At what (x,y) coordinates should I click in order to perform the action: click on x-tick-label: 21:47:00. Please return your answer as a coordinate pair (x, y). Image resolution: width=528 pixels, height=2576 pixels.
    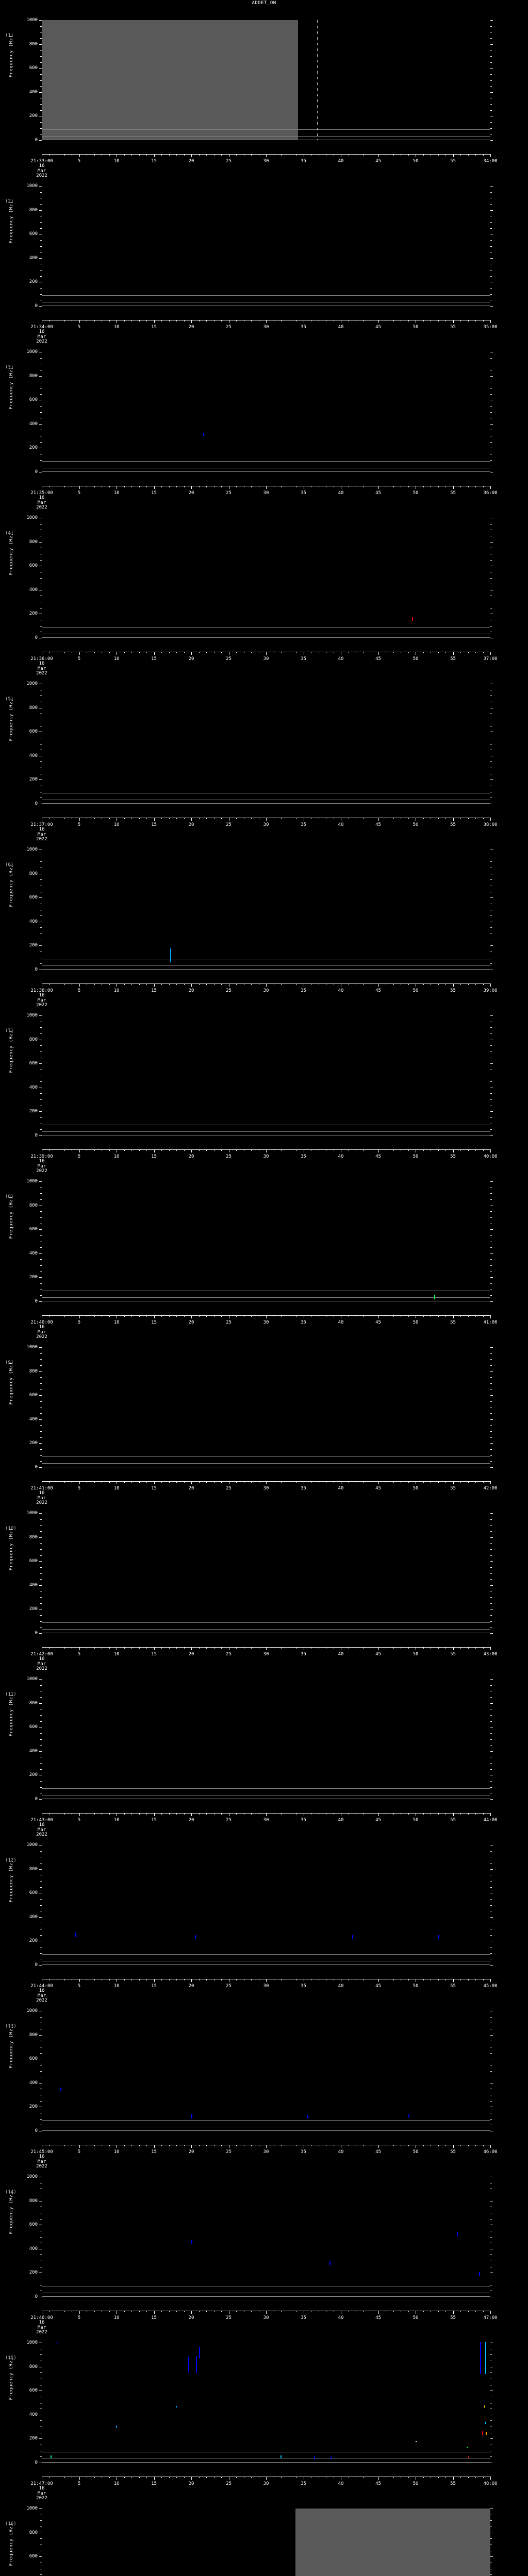
    Looking at the image, I should click on (41, 2483).